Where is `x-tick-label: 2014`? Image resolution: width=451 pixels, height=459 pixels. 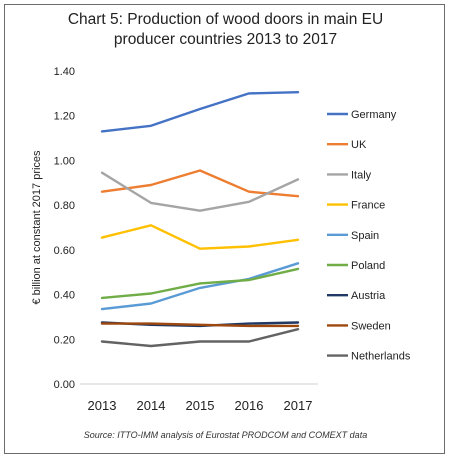 x-tick-label: 2014 is located at coordinates (151, 405).